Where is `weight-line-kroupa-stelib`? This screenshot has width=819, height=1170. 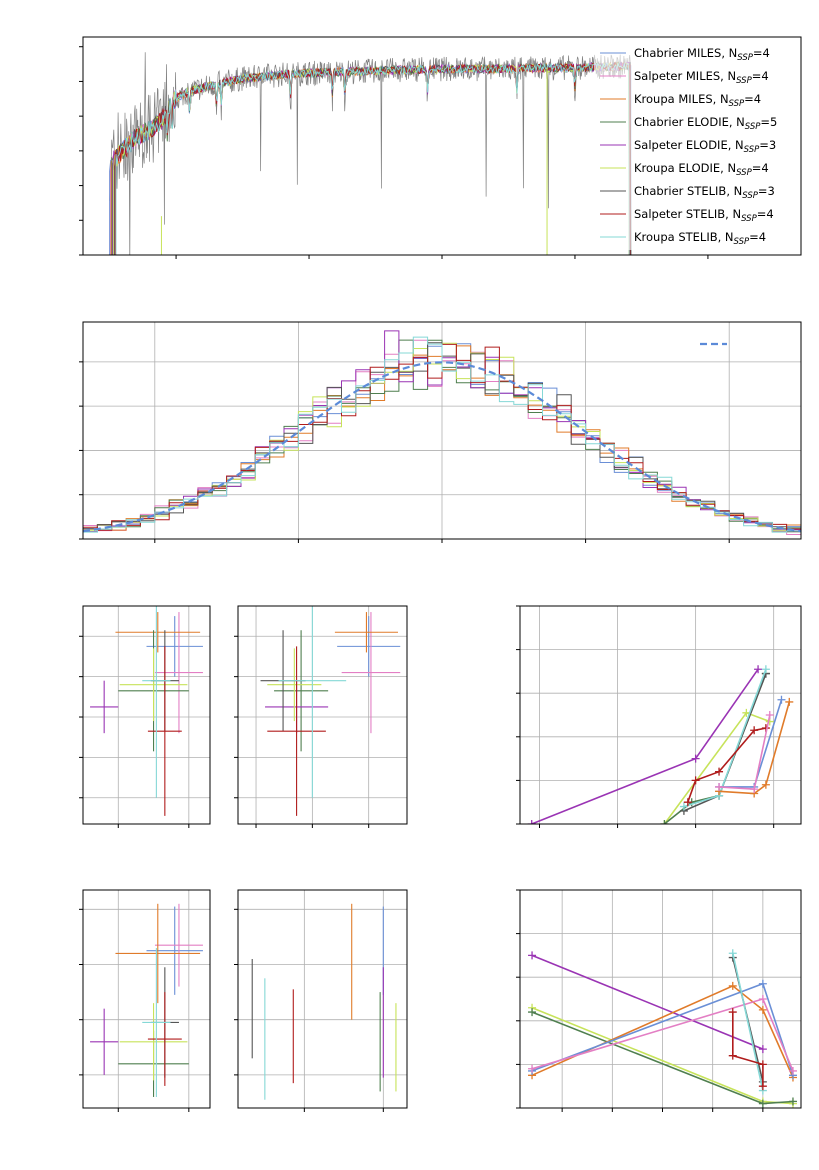 weight-line-kroupa-stelib is located at coordinates (748, 1022).